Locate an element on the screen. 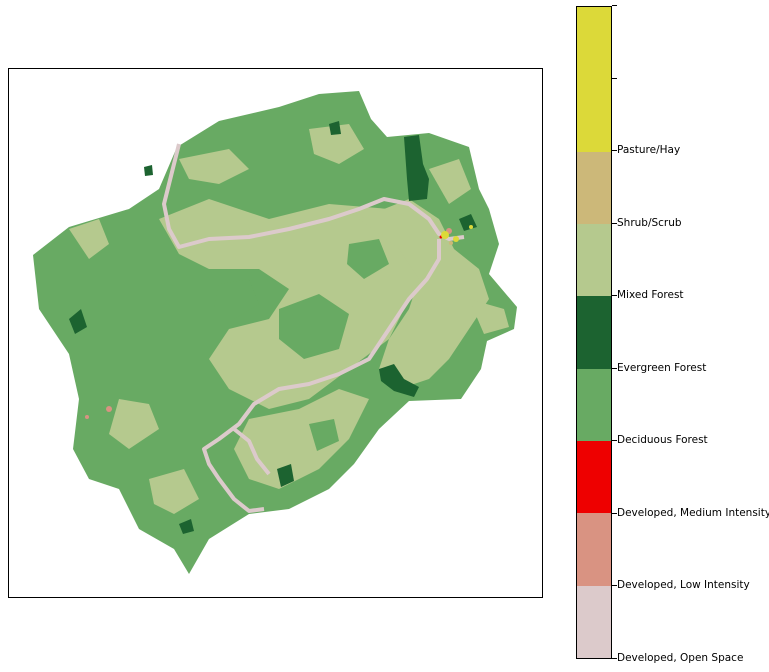 The width and height of the screenshot is (769, 672). legend-label: Developed, Medium Intensity is located at coordinates (693, 512).